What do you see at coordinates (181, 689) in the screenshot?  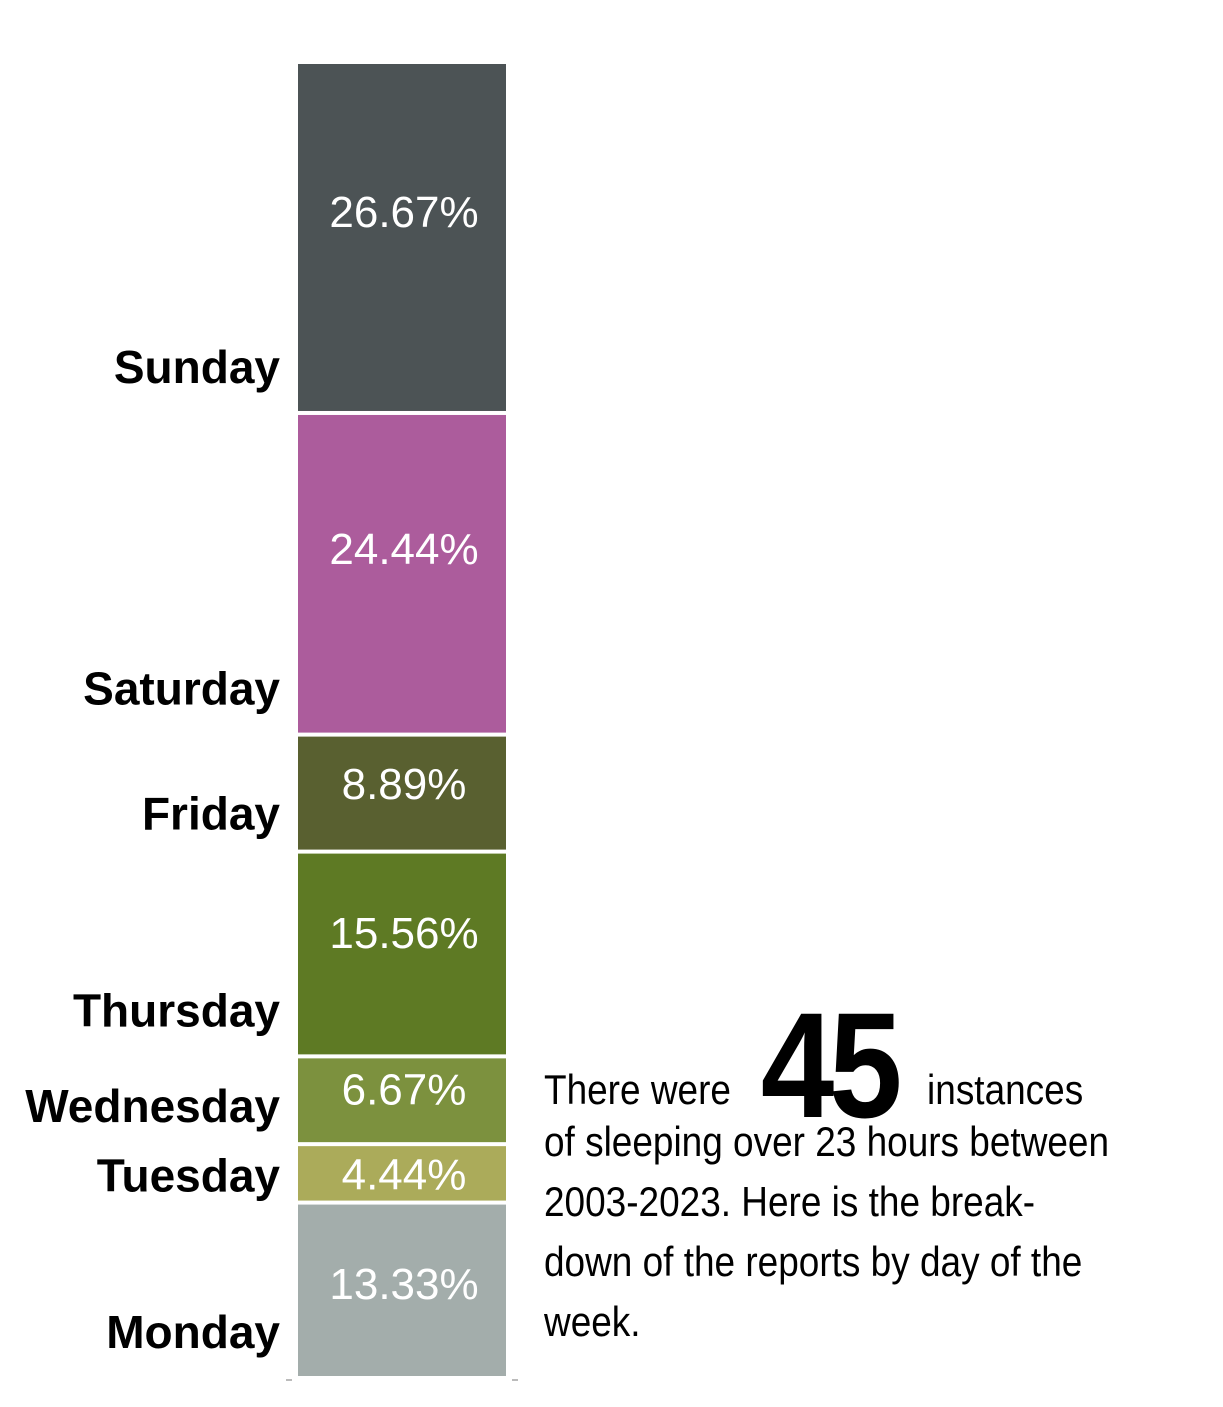 I see `day-label-saturday: Saturday` at bounding box center [181, 689].